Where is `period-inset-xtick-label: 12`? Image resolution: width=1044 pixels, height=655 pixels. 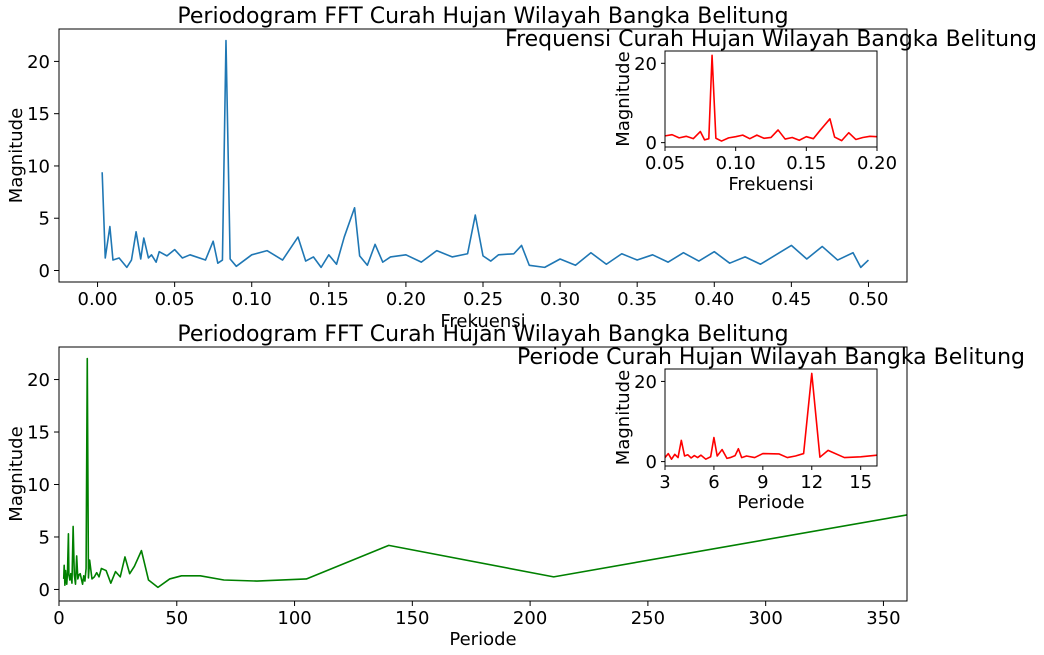 period-inset-xtick-label: 12 is located at coordinates (811, 482).